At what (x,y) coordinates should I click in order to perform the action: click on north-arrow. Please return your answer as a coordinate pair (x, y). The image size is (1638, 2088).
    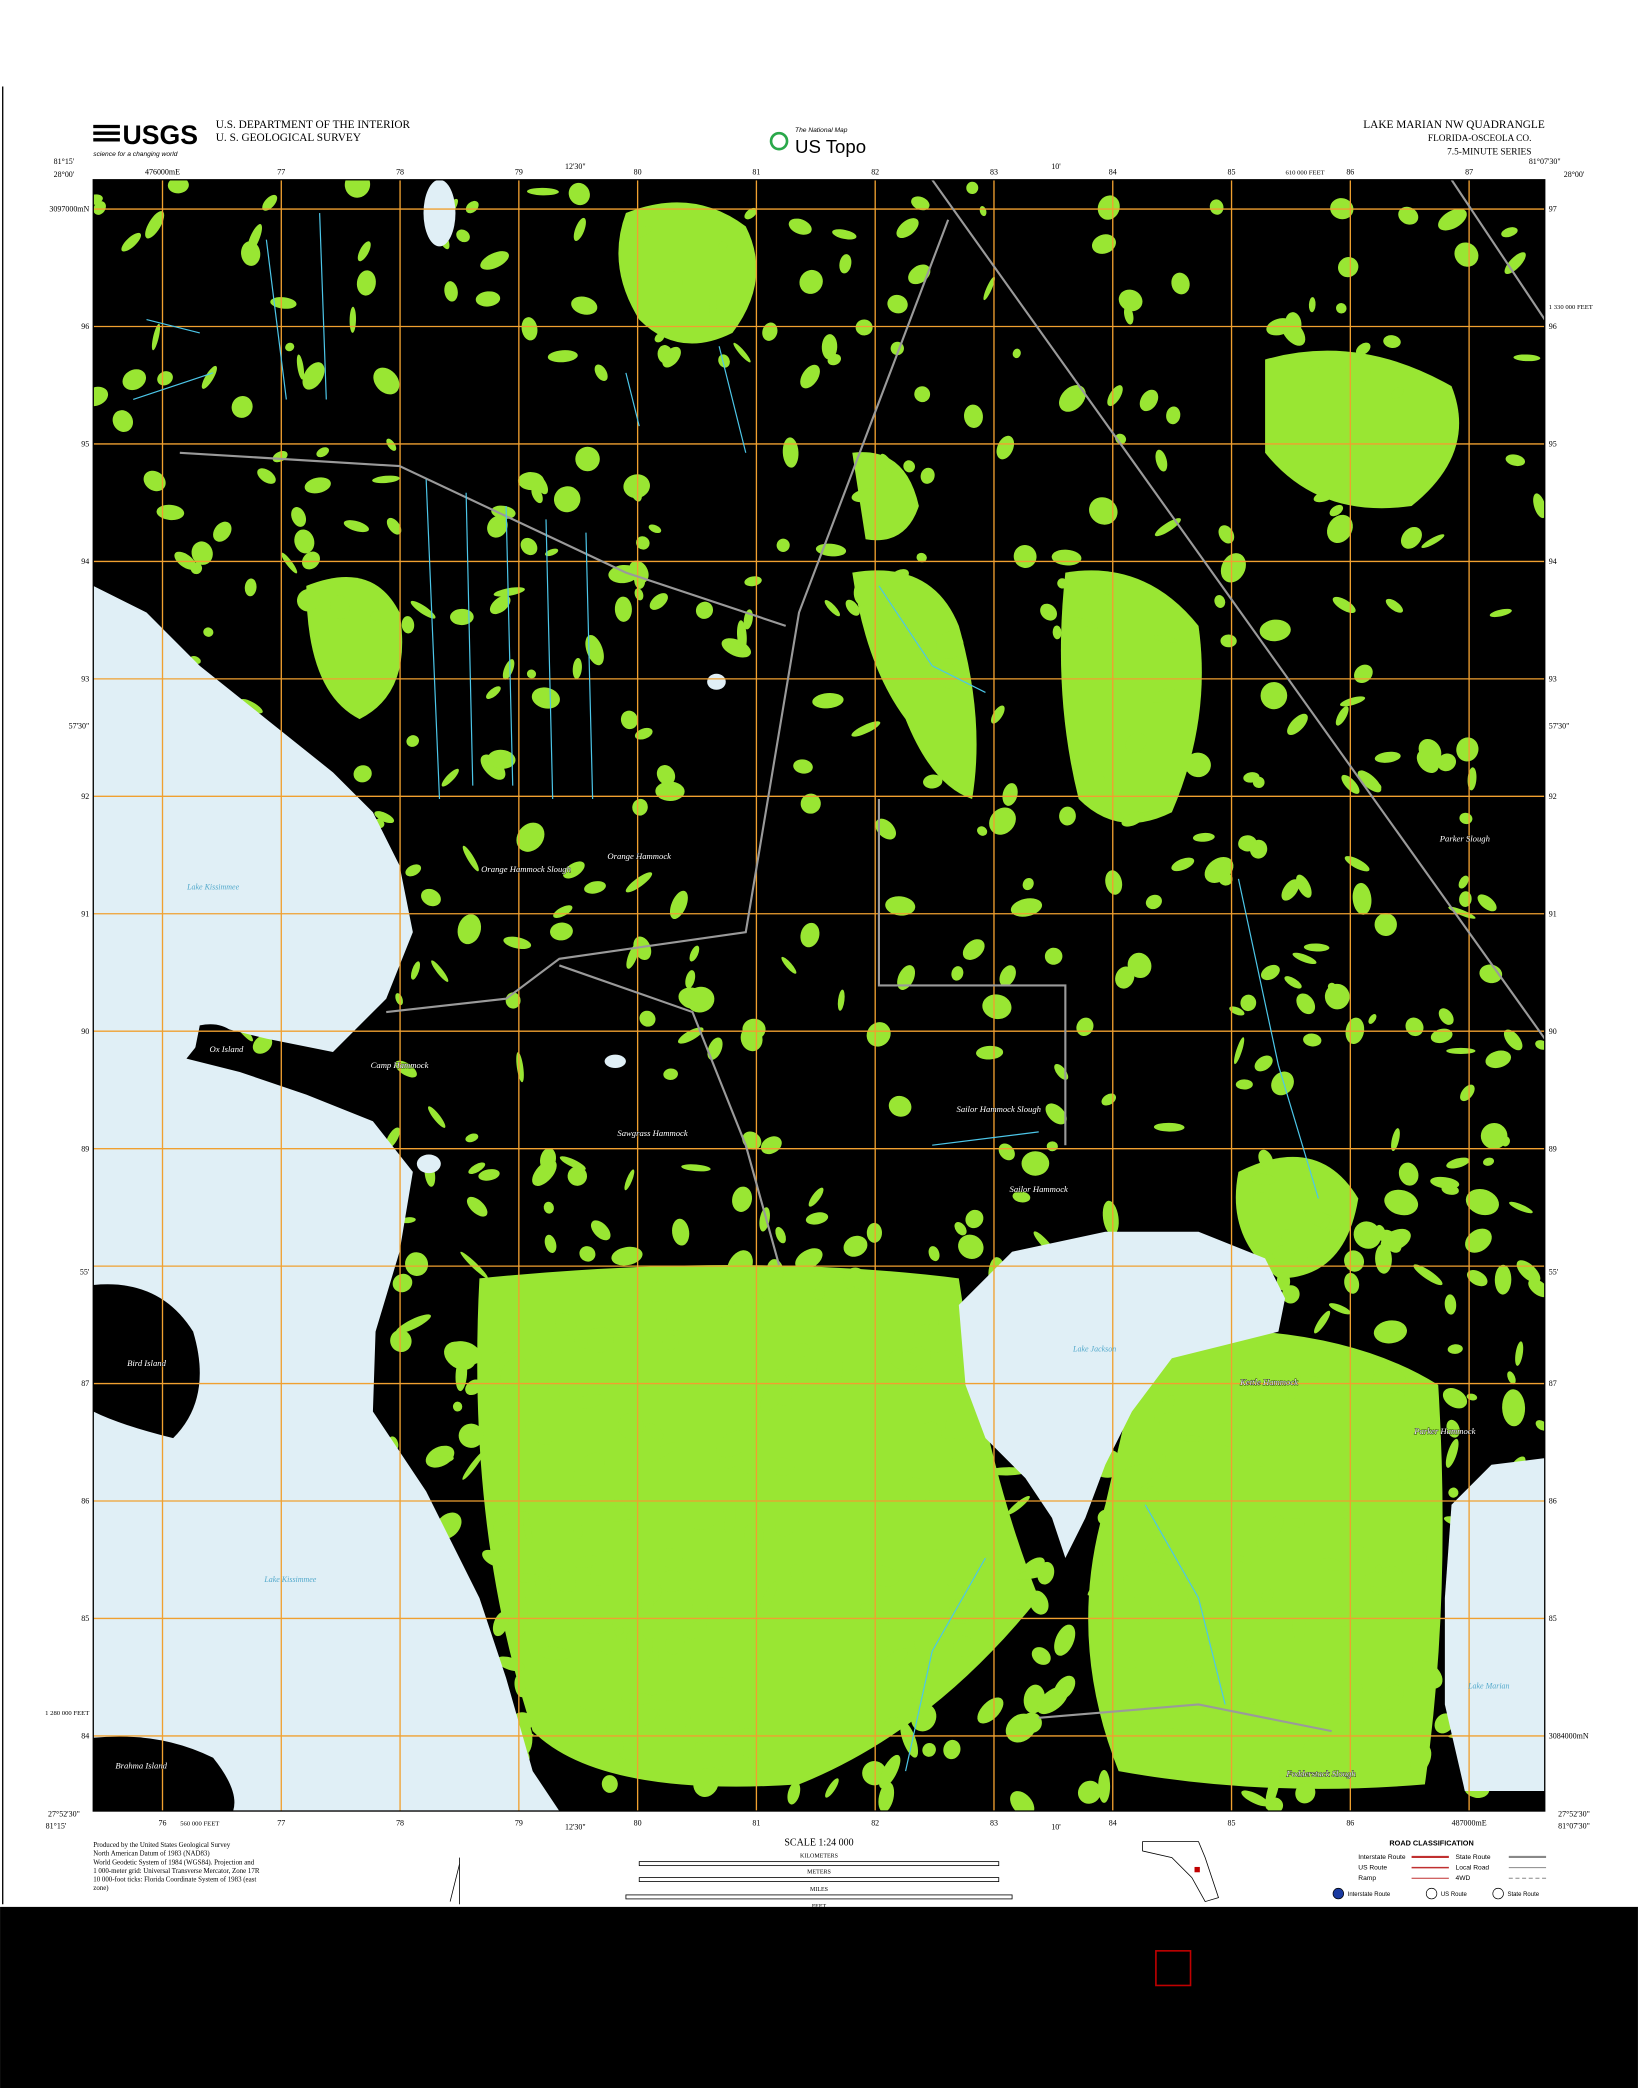
    Looking at the image, I should click on (454, 1881).